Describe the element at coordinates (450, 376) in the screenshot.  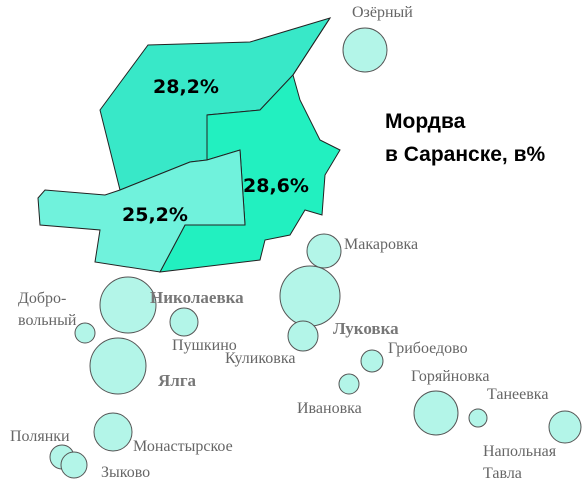
I see `settlement-label: Горяйновка` at that location.